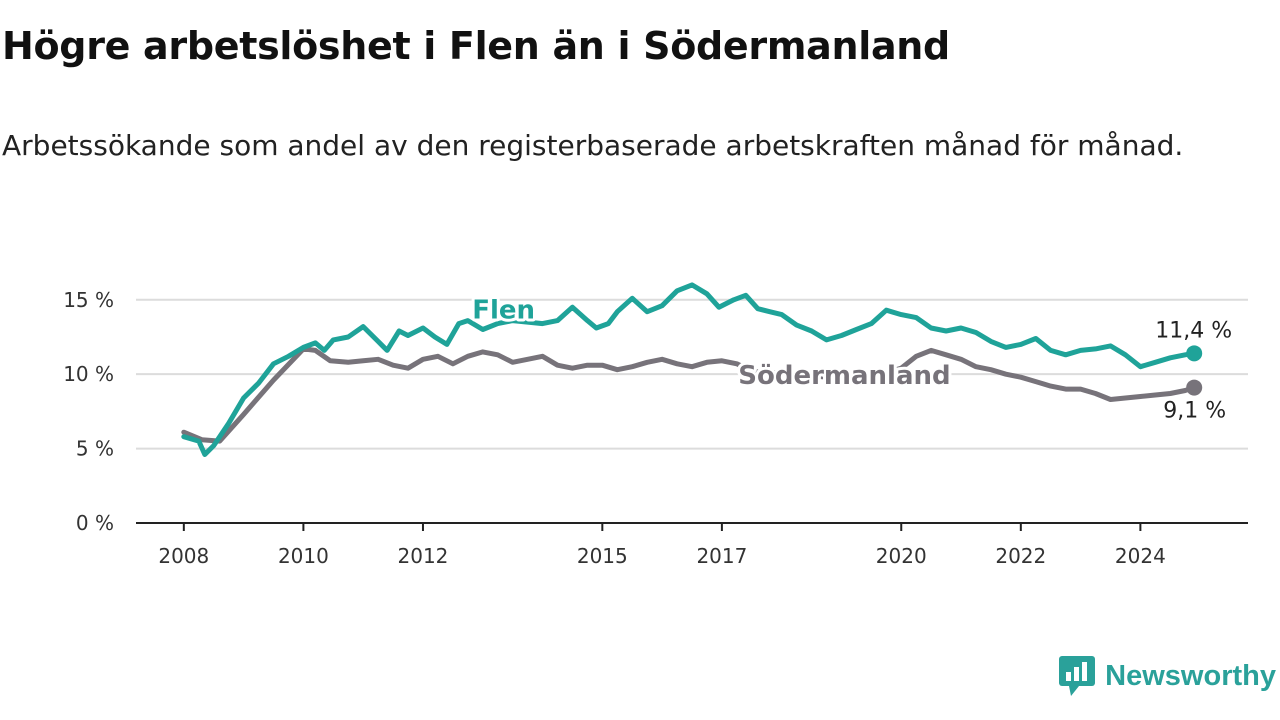 The height and width of the screenshot is (720, 1280). Describe the element at coordinates (88, 374) in the screenshot. I see `y-tick-label: 10 %` at that location.